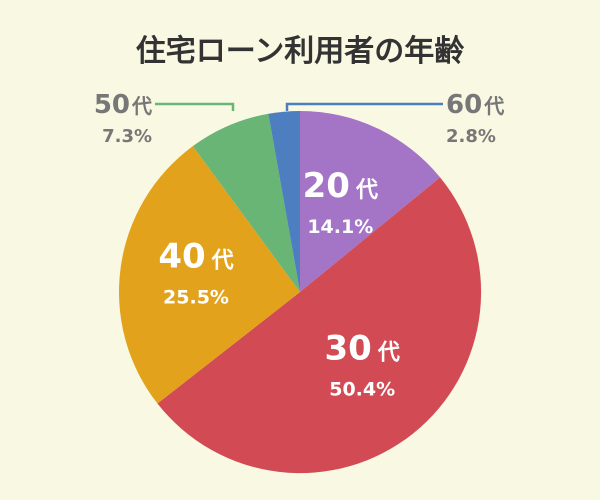 This screenshot has width=600, height=500. What do you see at coordinates (300, 51) in the screenshot?
I see `chart-title: 住宅ローン利用者の年齢` at bounding box center [300, 51].